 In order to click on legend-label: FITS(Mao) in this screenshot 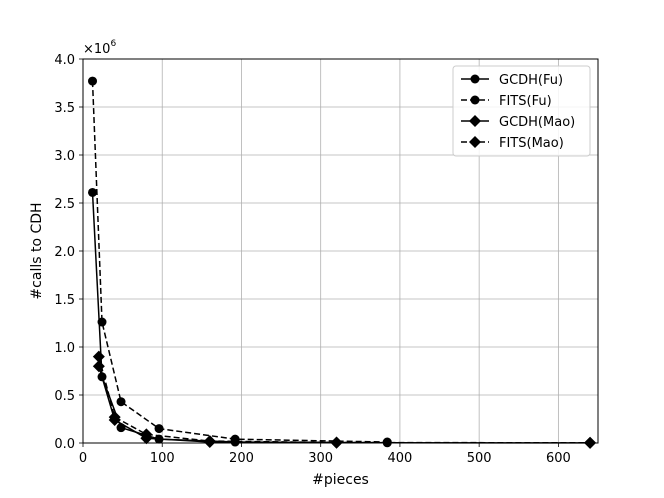, I will do `click(531, 143)`.